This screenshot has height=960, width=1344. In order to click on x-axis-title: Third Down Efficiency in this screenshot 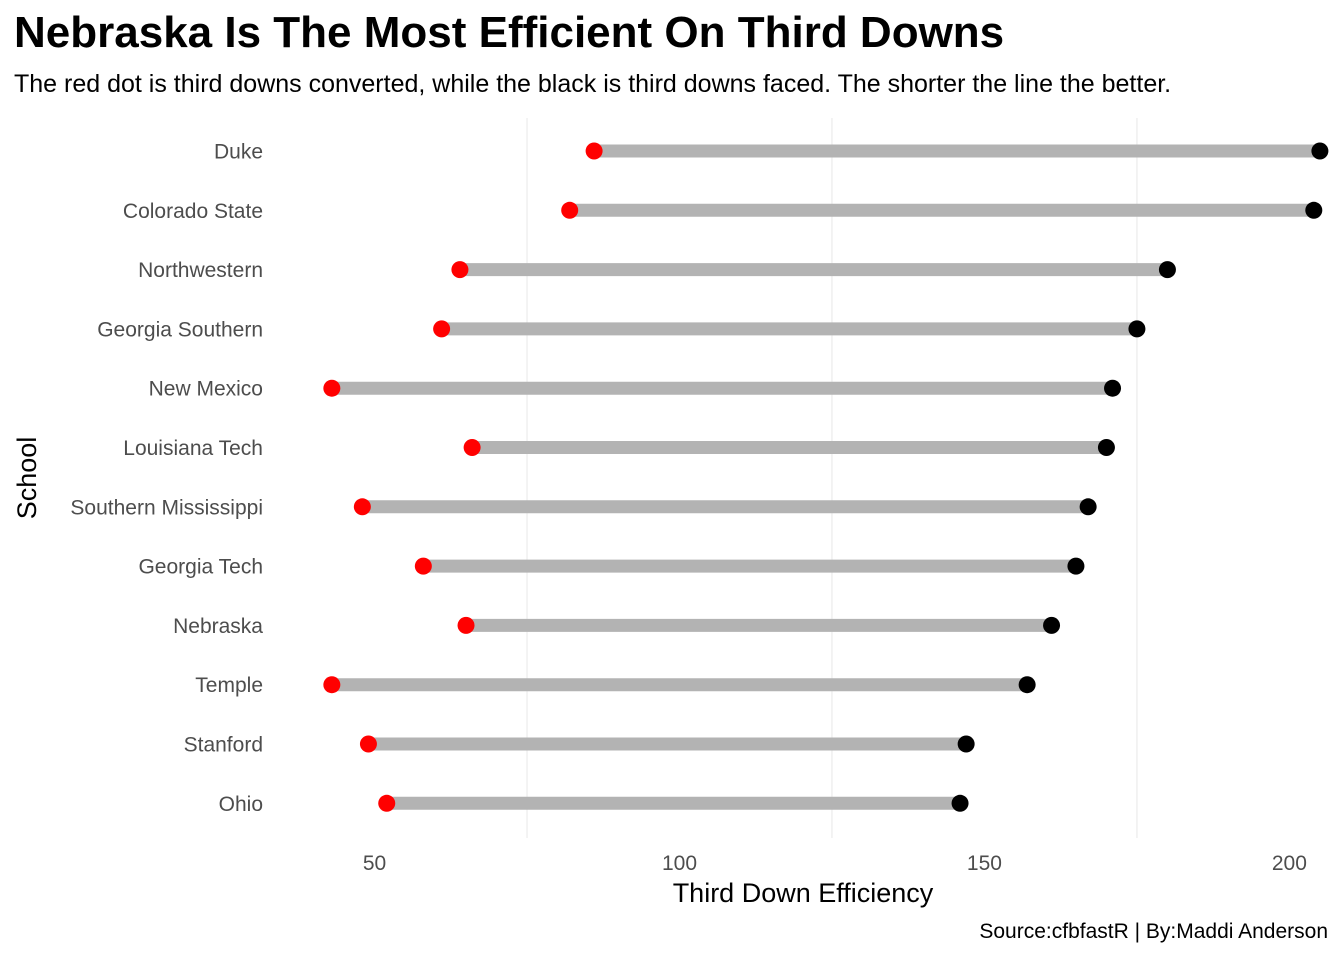, I will do `click(803, 893)`.